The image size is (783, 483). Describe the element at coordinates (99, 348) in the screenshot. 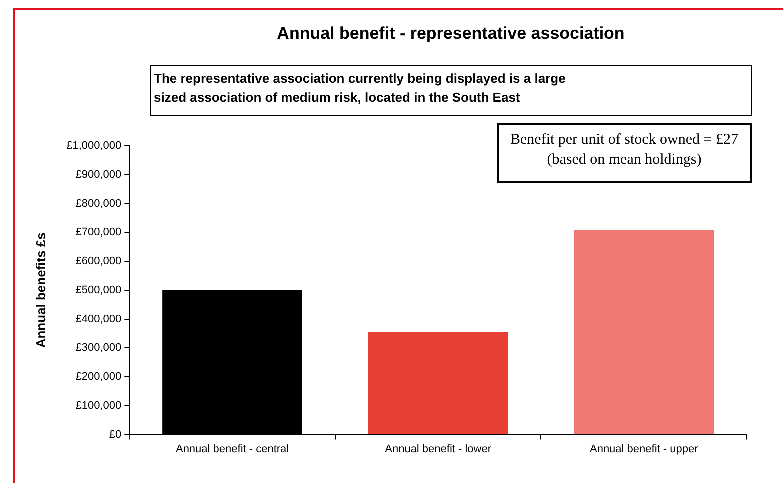

I see `y-tick-label: £300,000` at that location.